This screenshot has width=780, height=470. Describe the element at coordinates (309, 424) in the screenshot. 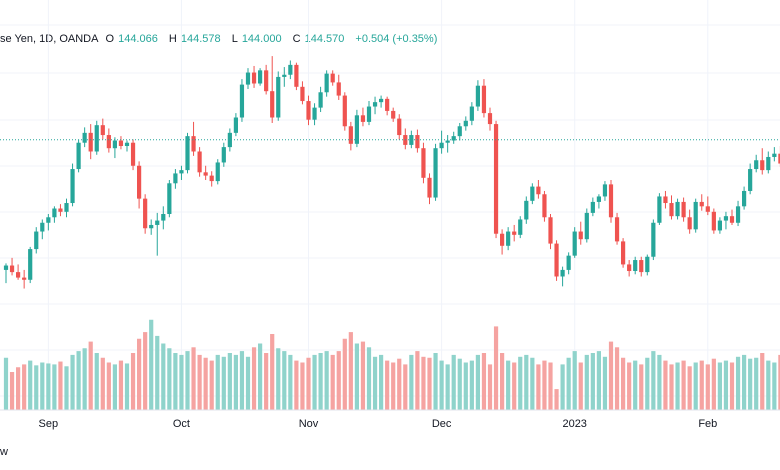

I see `x-tick-label: Nov` at that location.